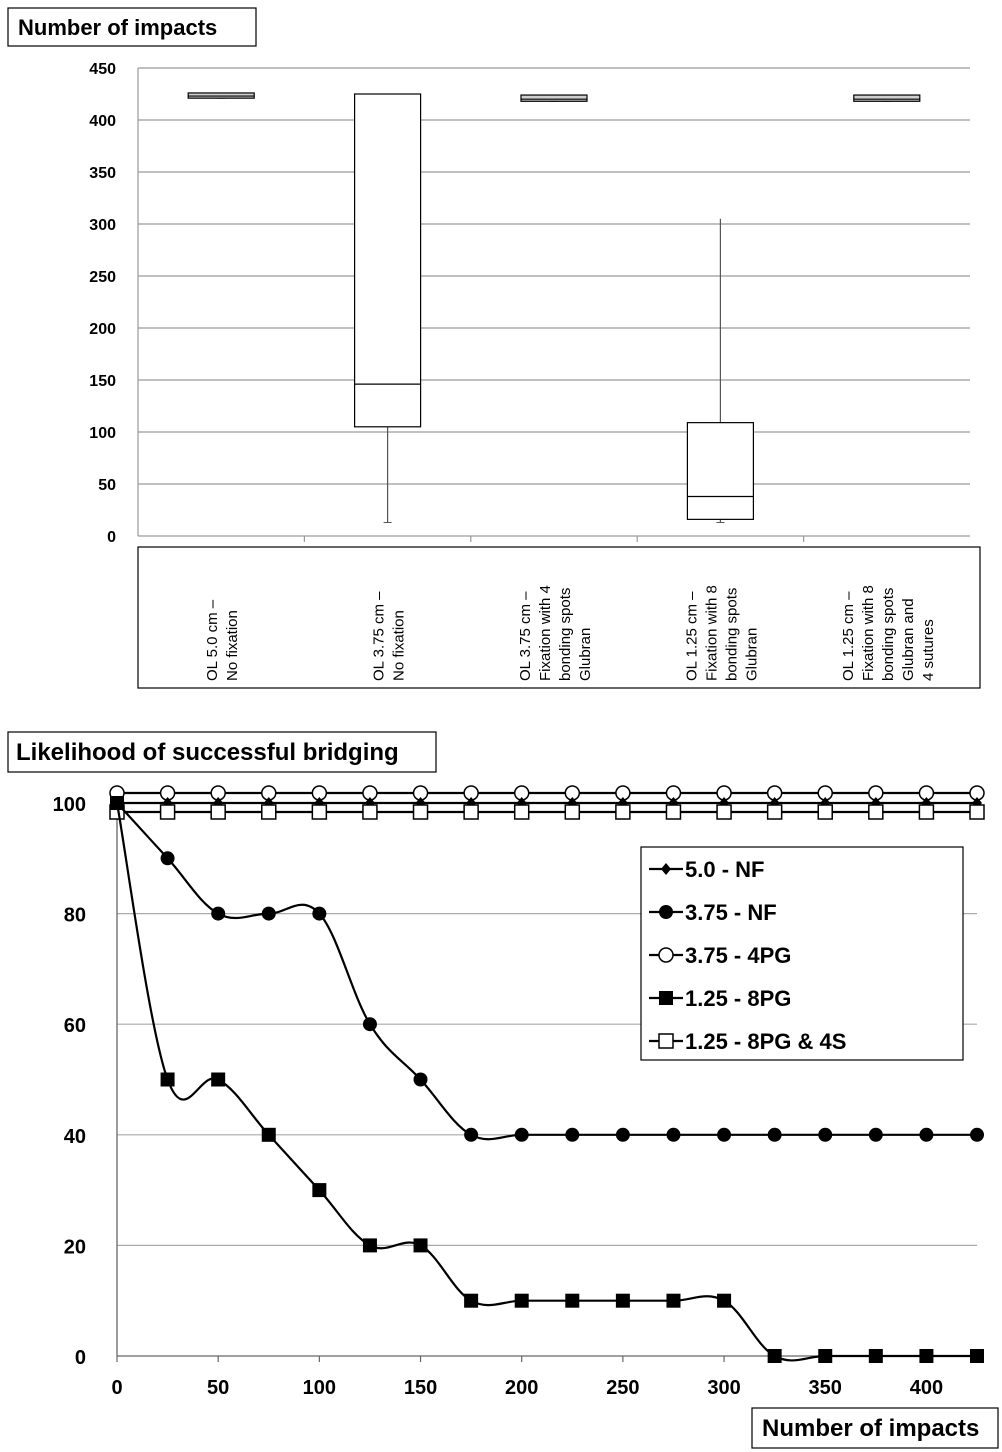  I want to click on data-point-diamond, so click(666, 869).